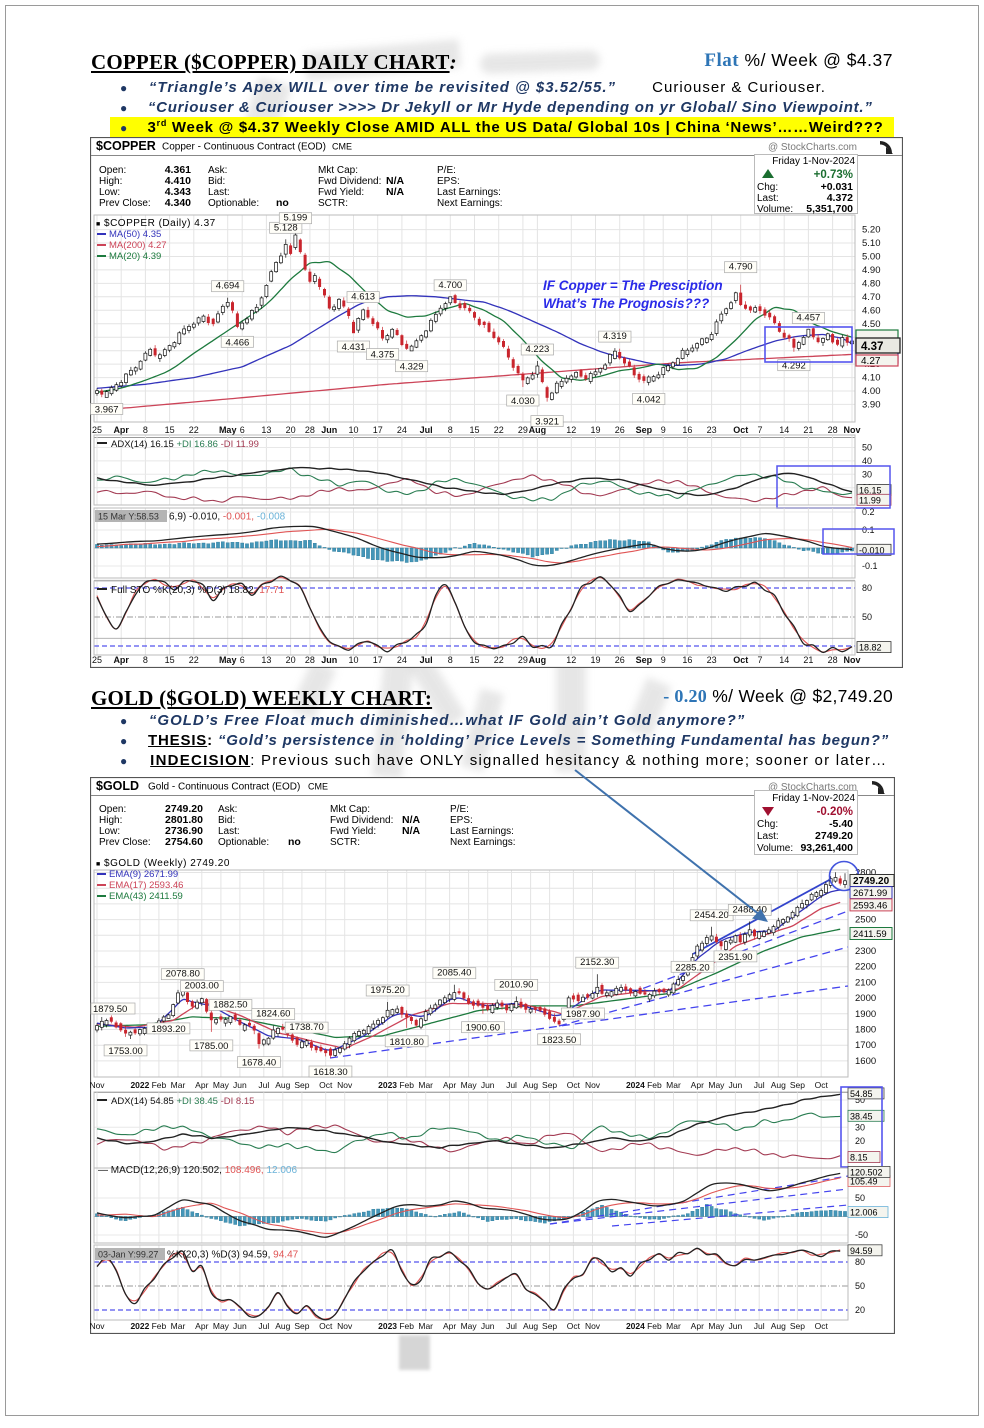  What do you see at coordinates (523, 401) in the screenshot?
I see `svg-text: 4.030` at bounding box center [523, 401].